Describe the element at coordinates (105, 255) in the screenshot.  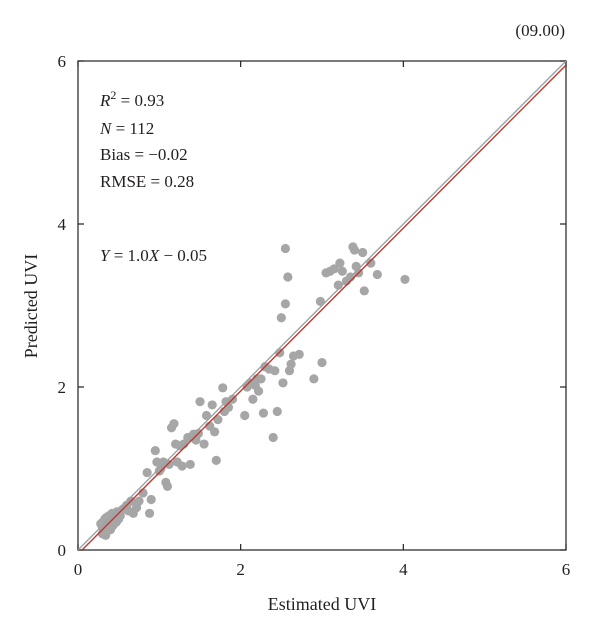
I see `eq-y: Y` at that location.